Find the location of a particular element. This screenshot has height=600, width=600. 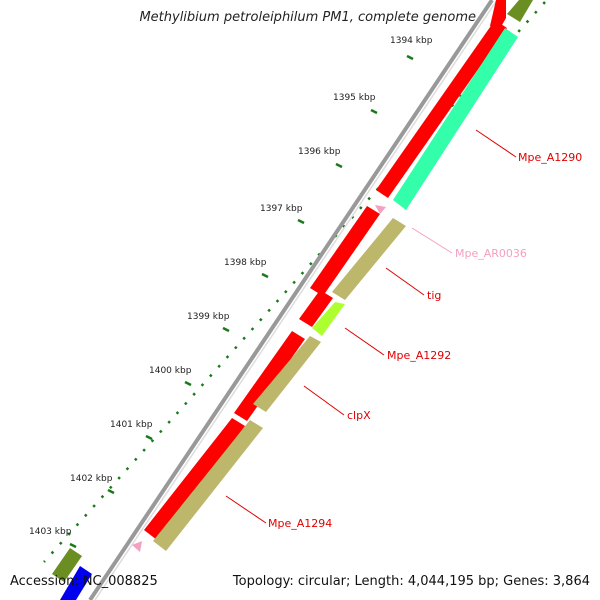

gene-label: Mpe_A1290 is located at coordinates (550, 157).